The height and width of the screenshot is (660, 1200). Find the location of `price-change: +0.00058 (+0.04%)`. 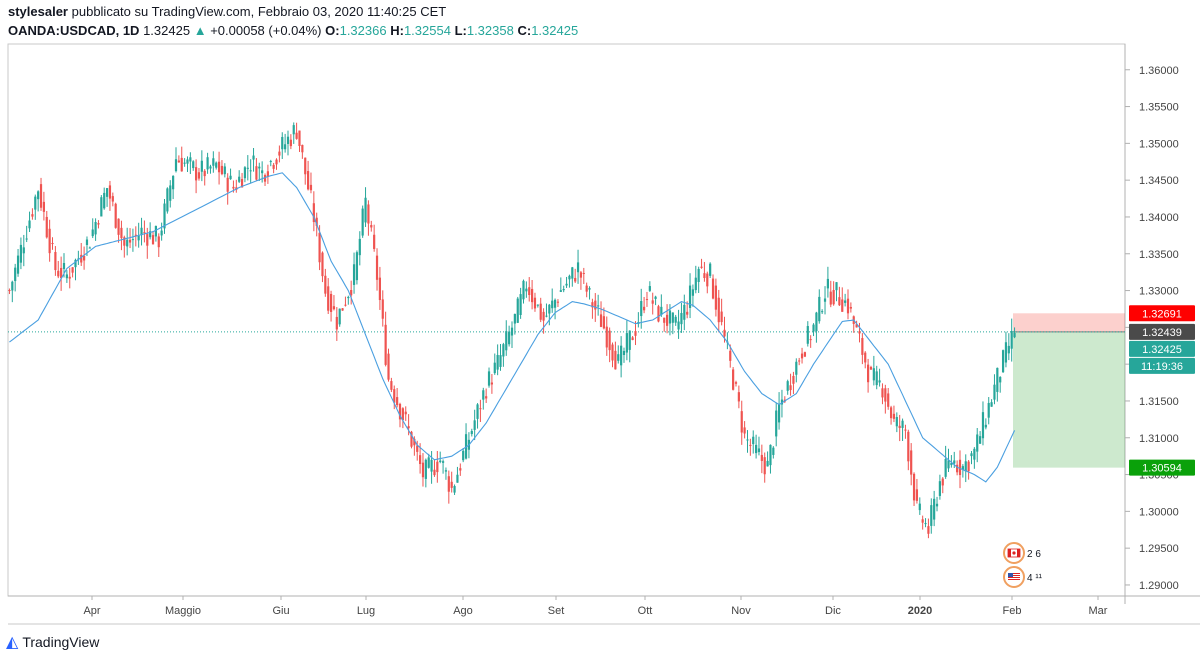

price-change: +0.00058 (+0.04%) is located at coordinates (266, 30).